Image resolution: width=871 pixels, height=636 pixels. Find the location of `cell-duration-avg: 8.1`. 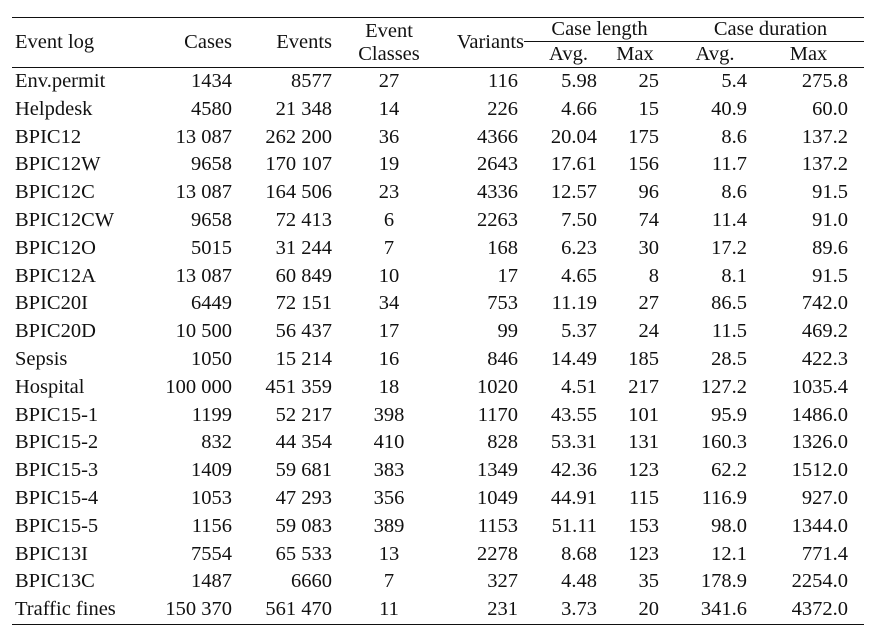

cell-duration-avg: 8.1 is located at coordinates (734, 275).